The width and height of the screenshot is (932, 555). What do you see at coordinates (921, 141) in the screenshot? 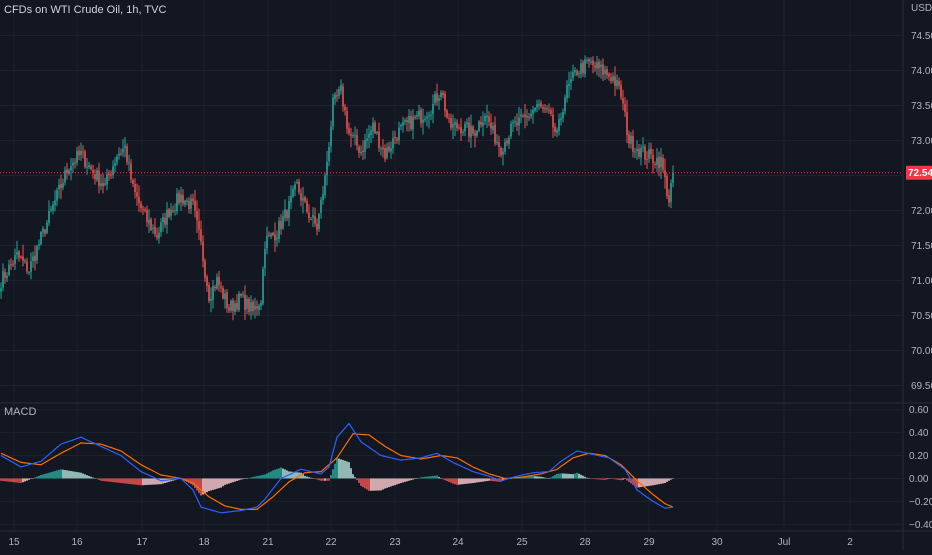
I see `price-tick-label: 73.00` at bounding box center [921, 141].